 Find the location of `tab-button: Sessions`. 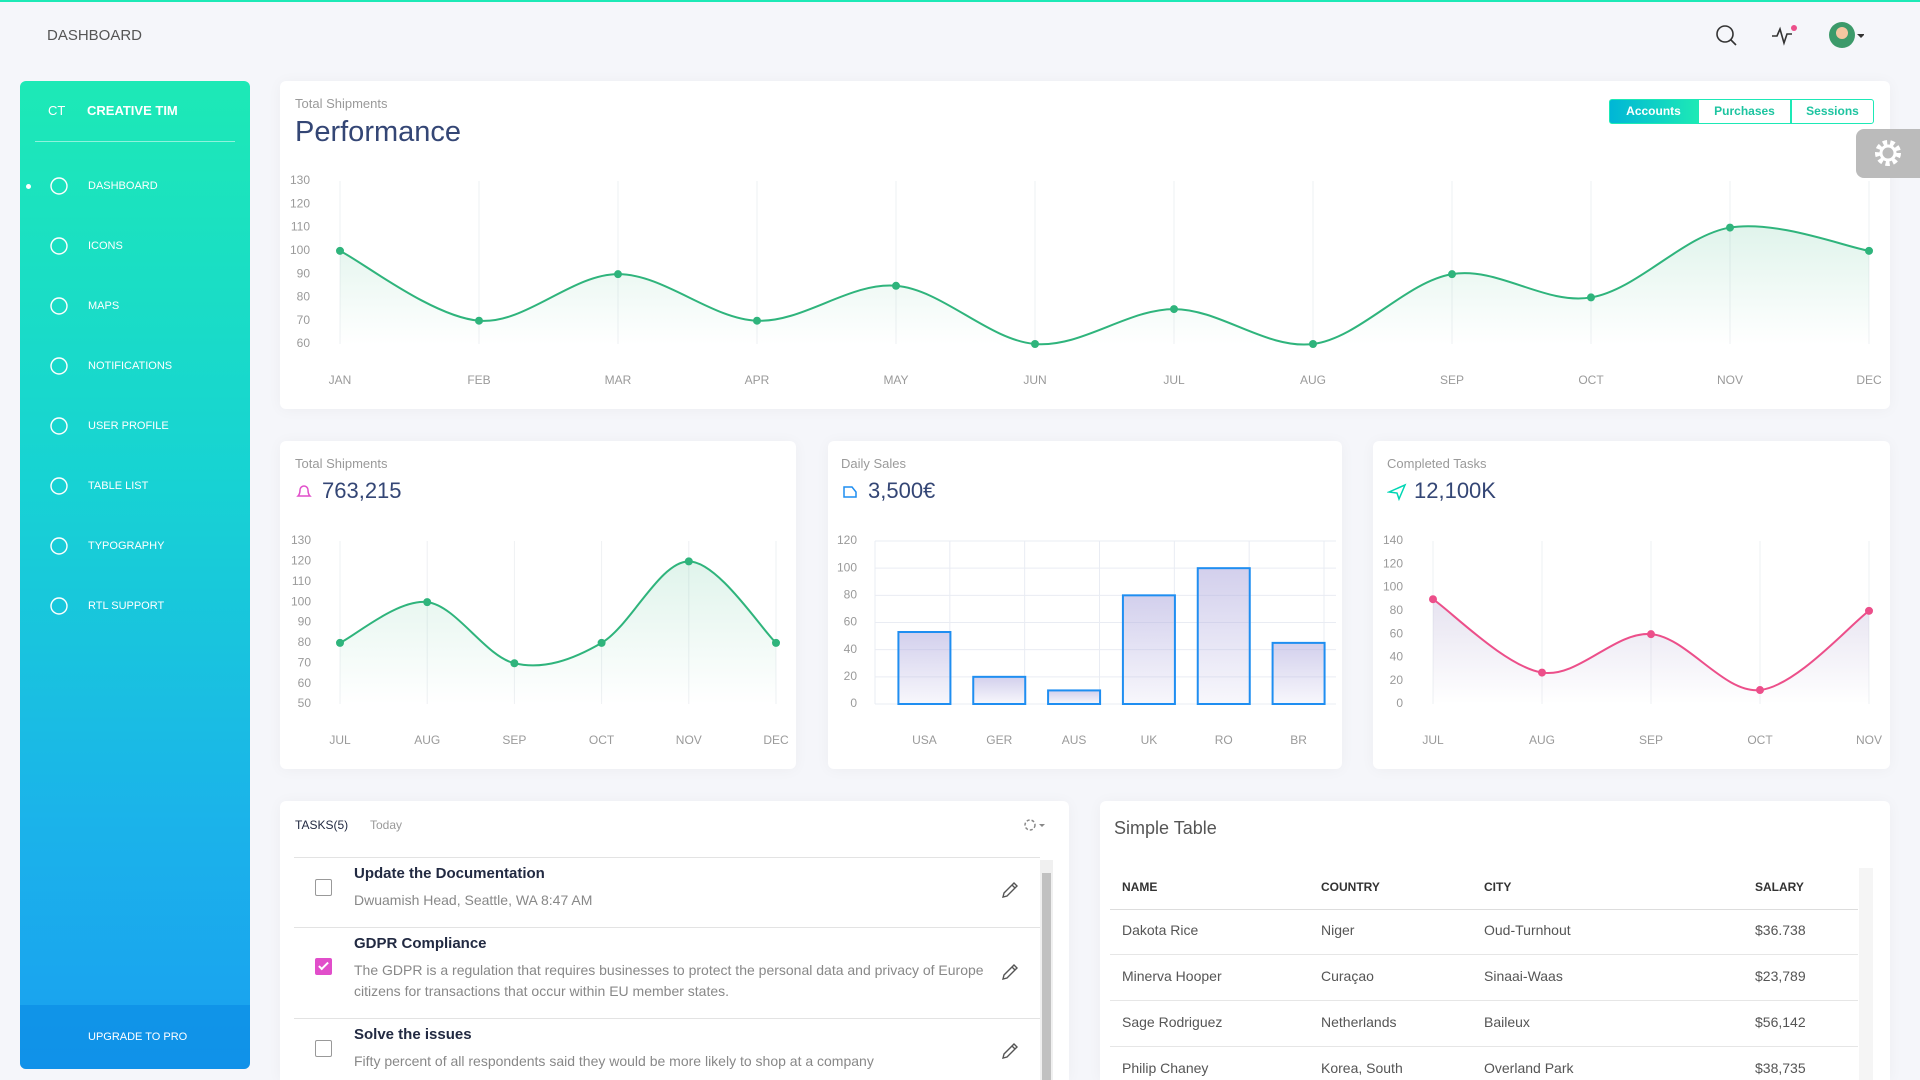

tab-button: Sessions is located at coordinates (1832, 111).